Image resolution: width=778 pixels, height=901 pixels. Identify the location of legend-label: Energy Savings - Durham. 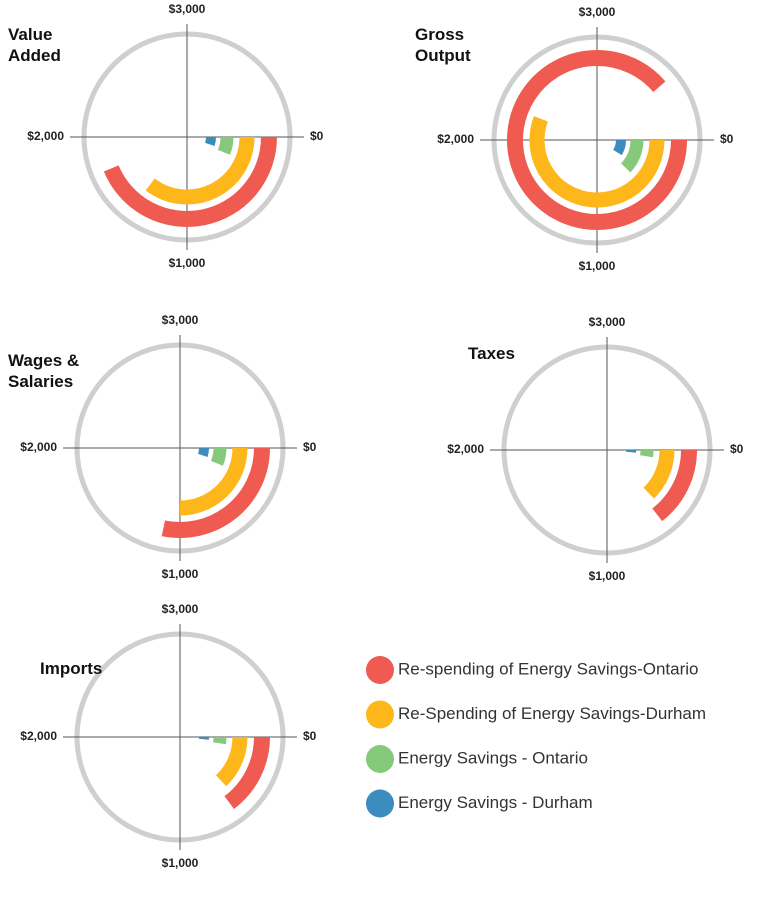
(495, 802).